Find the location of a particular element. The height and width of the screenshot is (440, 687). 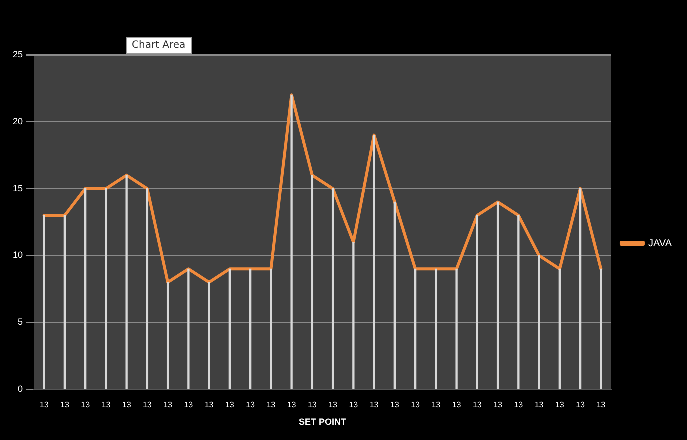

y-tick-label: 0 is located at coordinates (21, 389).